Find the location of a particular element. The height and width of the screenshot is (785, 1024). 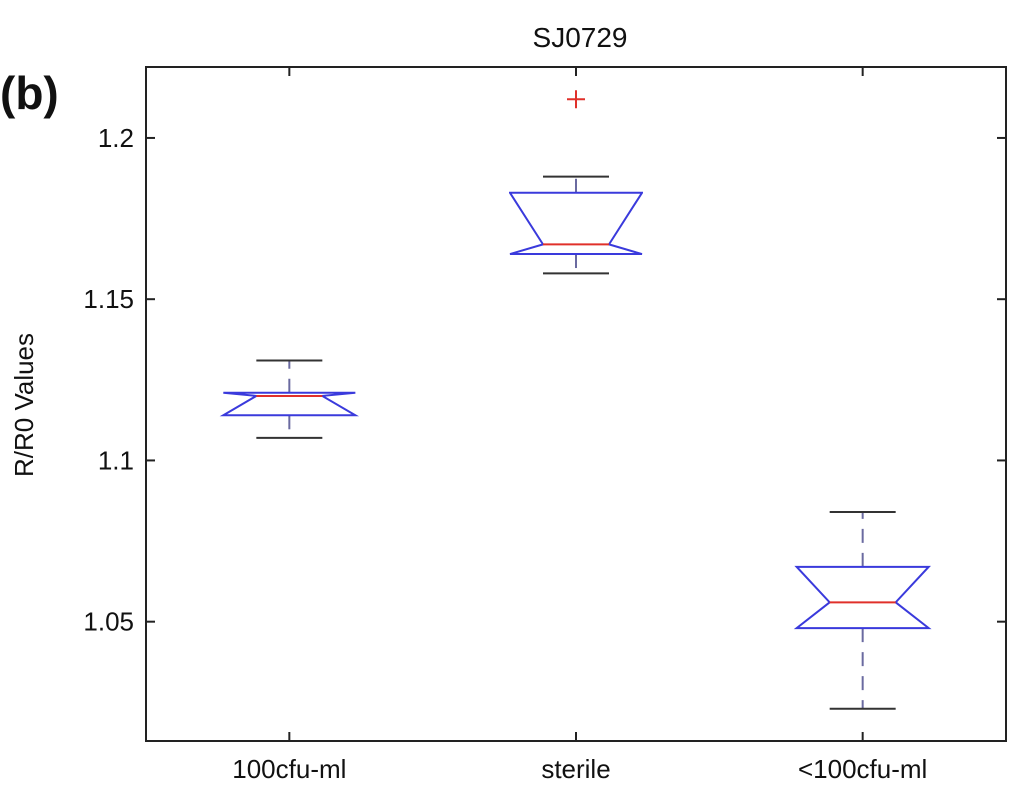

x-tick-label: 100cfu-ml is located at coordinates (289, 769).